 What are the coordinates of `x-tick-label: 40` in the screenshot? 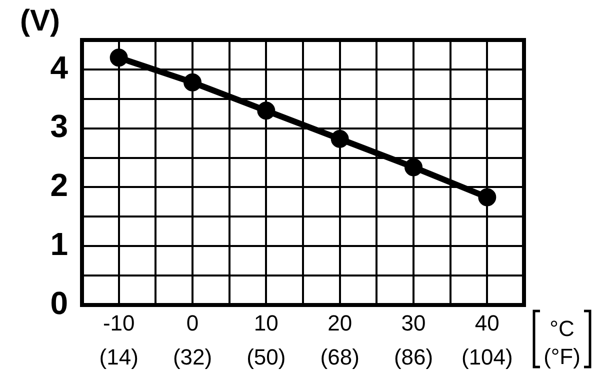 It's located at (487, 323).